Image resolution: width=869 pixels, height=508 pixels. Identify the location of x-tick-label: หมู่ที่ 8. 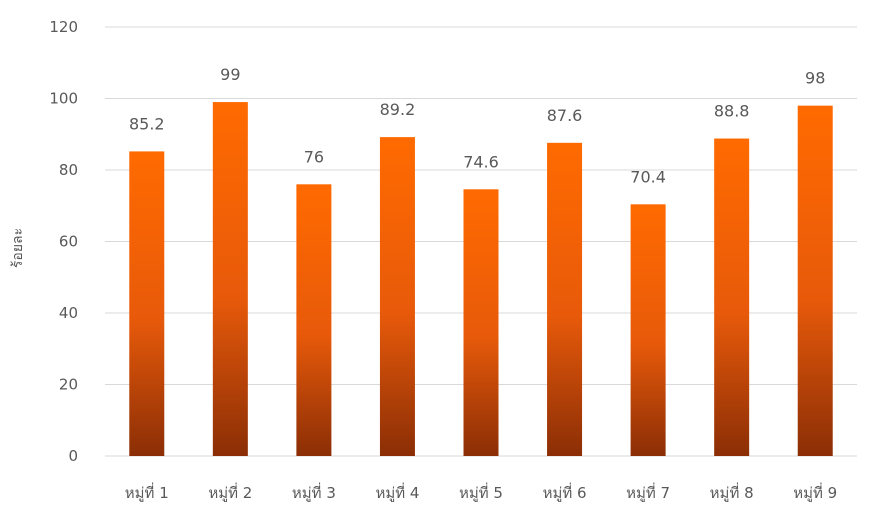
(732, 492).